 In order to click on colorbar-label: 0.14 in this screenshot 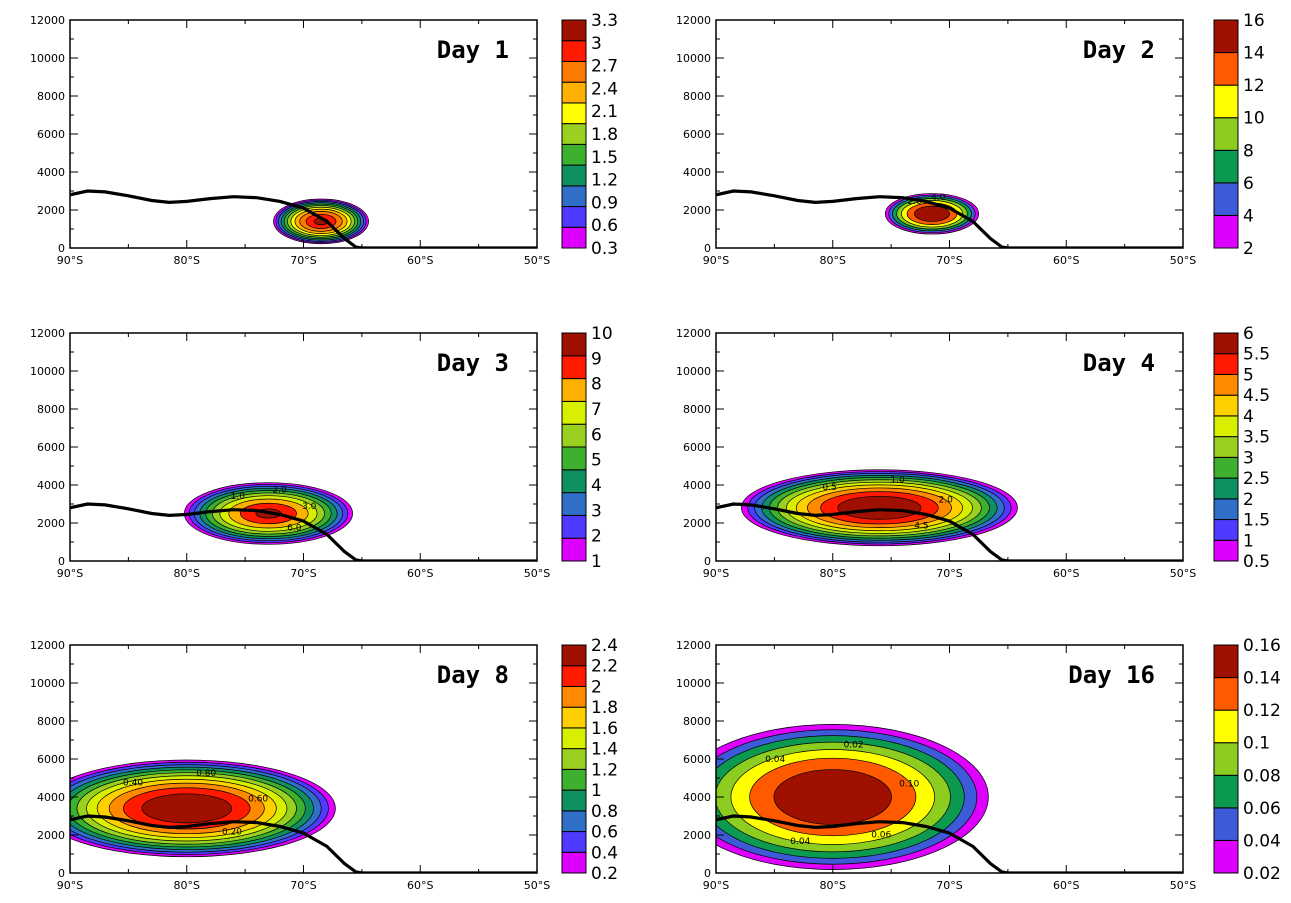, I will do `click(1262, 679)`.